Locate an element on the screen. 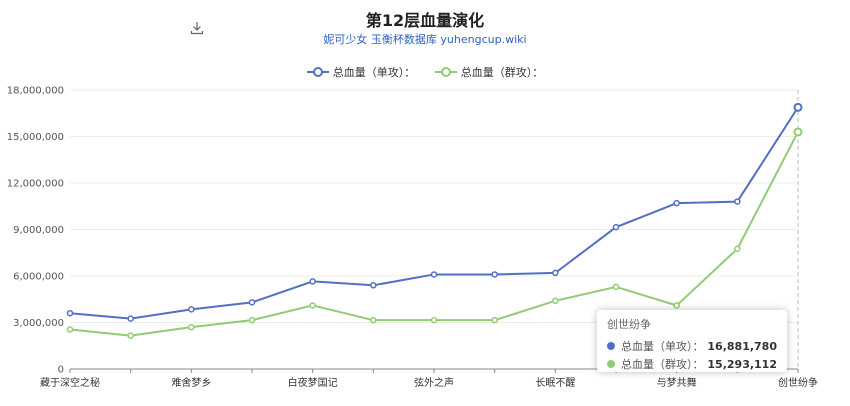  y-tick-label: 3,000,000 is located at coordinates (38, 323).